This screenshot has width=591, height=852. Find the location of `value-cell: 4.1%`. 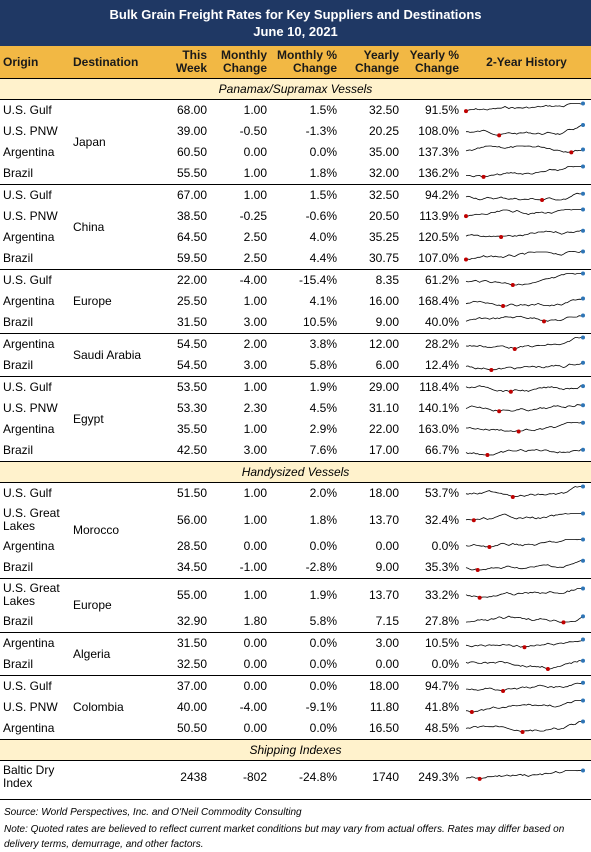

value-cell: 4.1% is located at coordinates (323, 301).